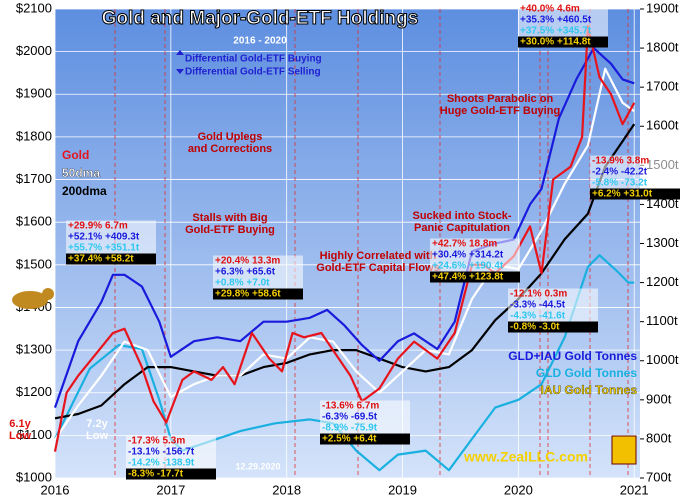 The height and width of the screenshot is (500, 700). I want to click on legend-label: 50dma, so click(81, 173).